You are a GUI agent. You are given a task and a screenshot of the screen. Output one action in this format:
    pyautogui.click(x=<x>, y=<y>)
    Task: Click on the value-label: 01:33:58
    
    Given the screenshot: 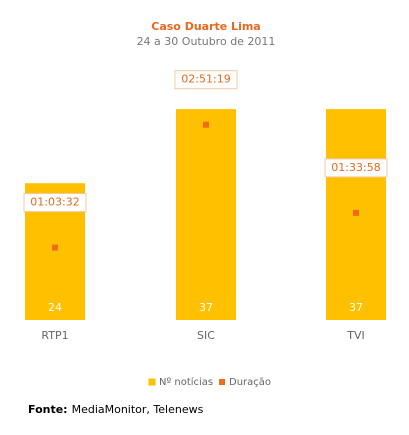 What is the action you would take?
    pyautogui.click(x=355, y=167)
    